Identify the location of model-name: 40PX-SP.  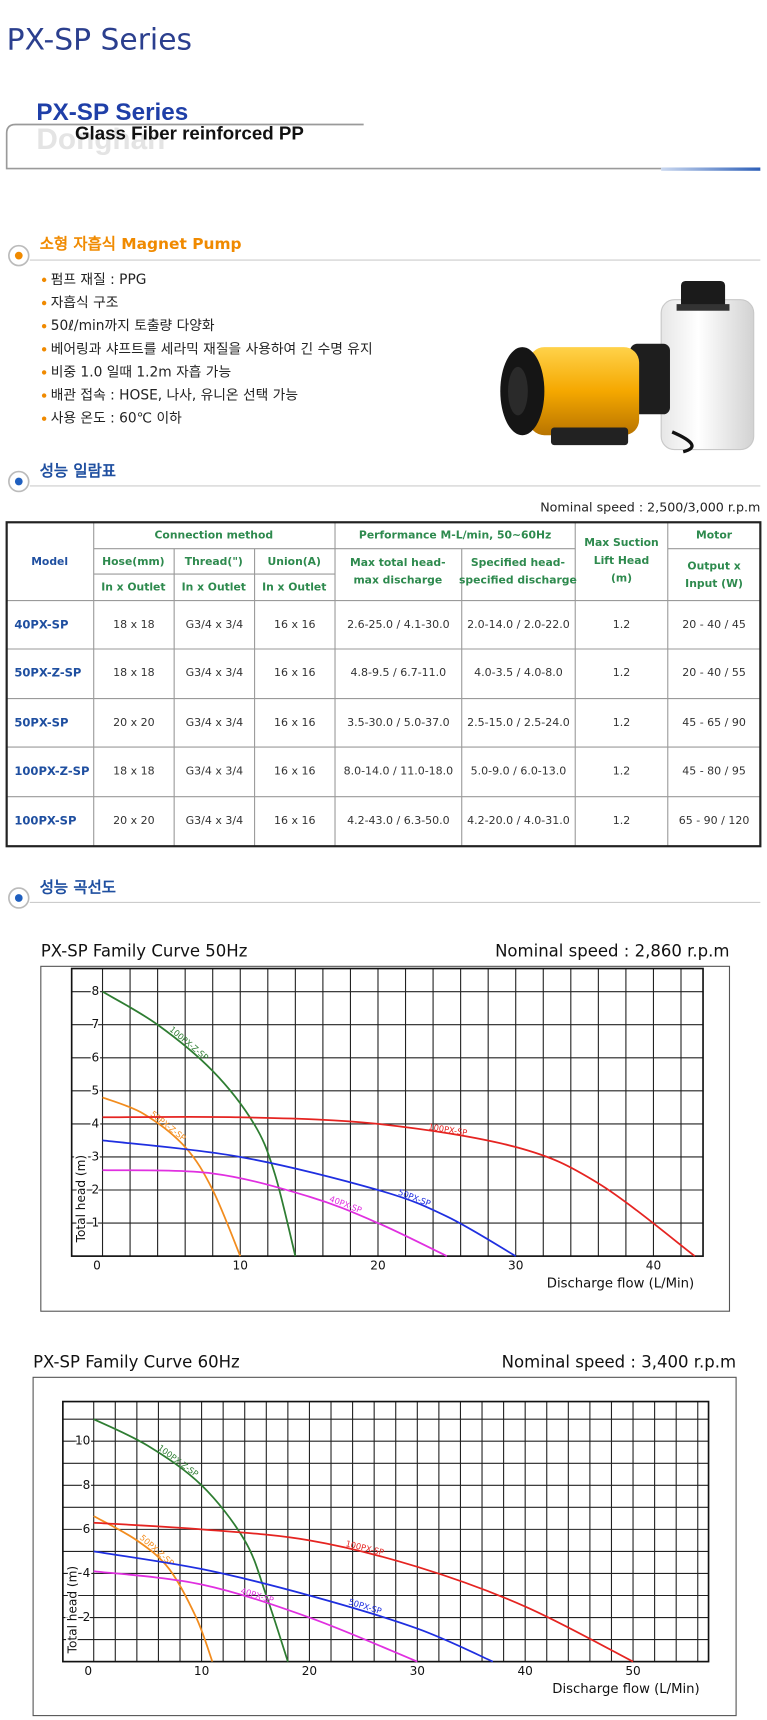
(41, 624).